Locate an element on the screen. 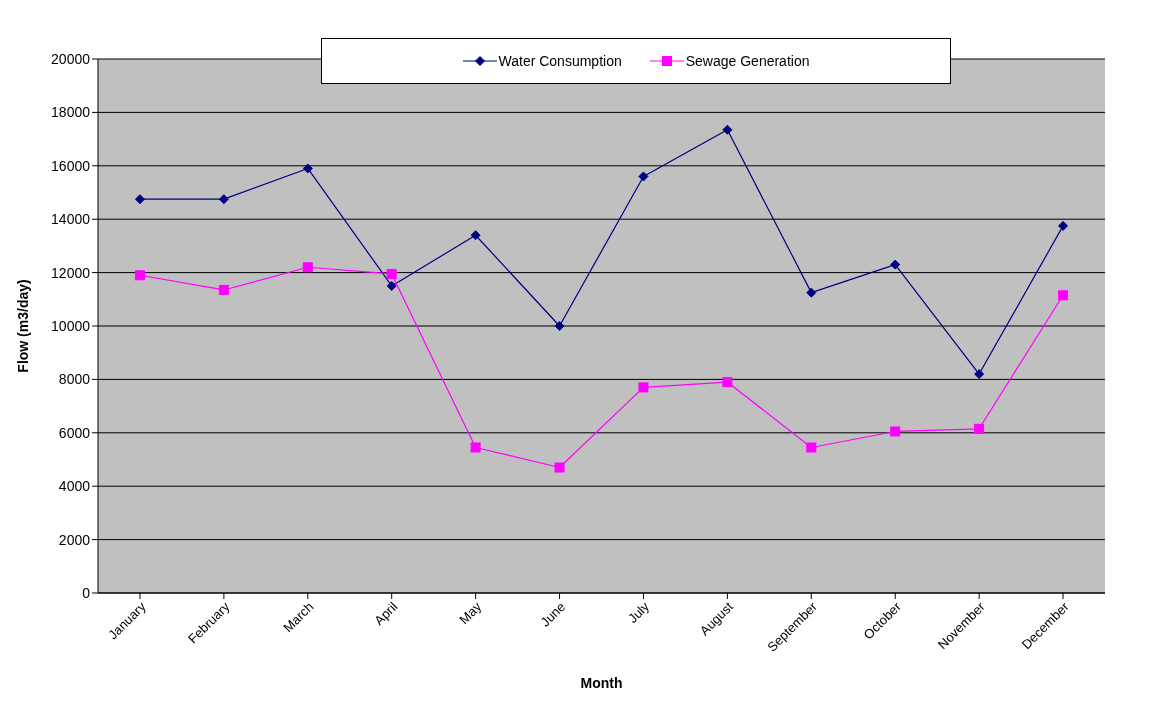  y-tick-label: 8000 is located at coordinates (74, 379).